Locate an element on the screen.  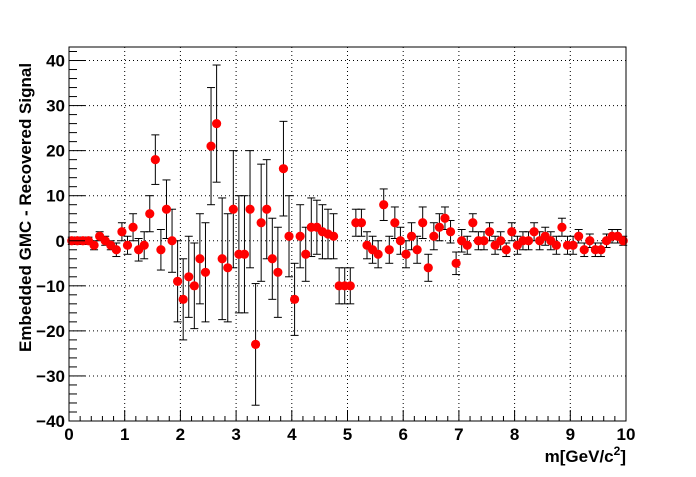
x-tick-label: 3 is located at coordinates (235, 434).